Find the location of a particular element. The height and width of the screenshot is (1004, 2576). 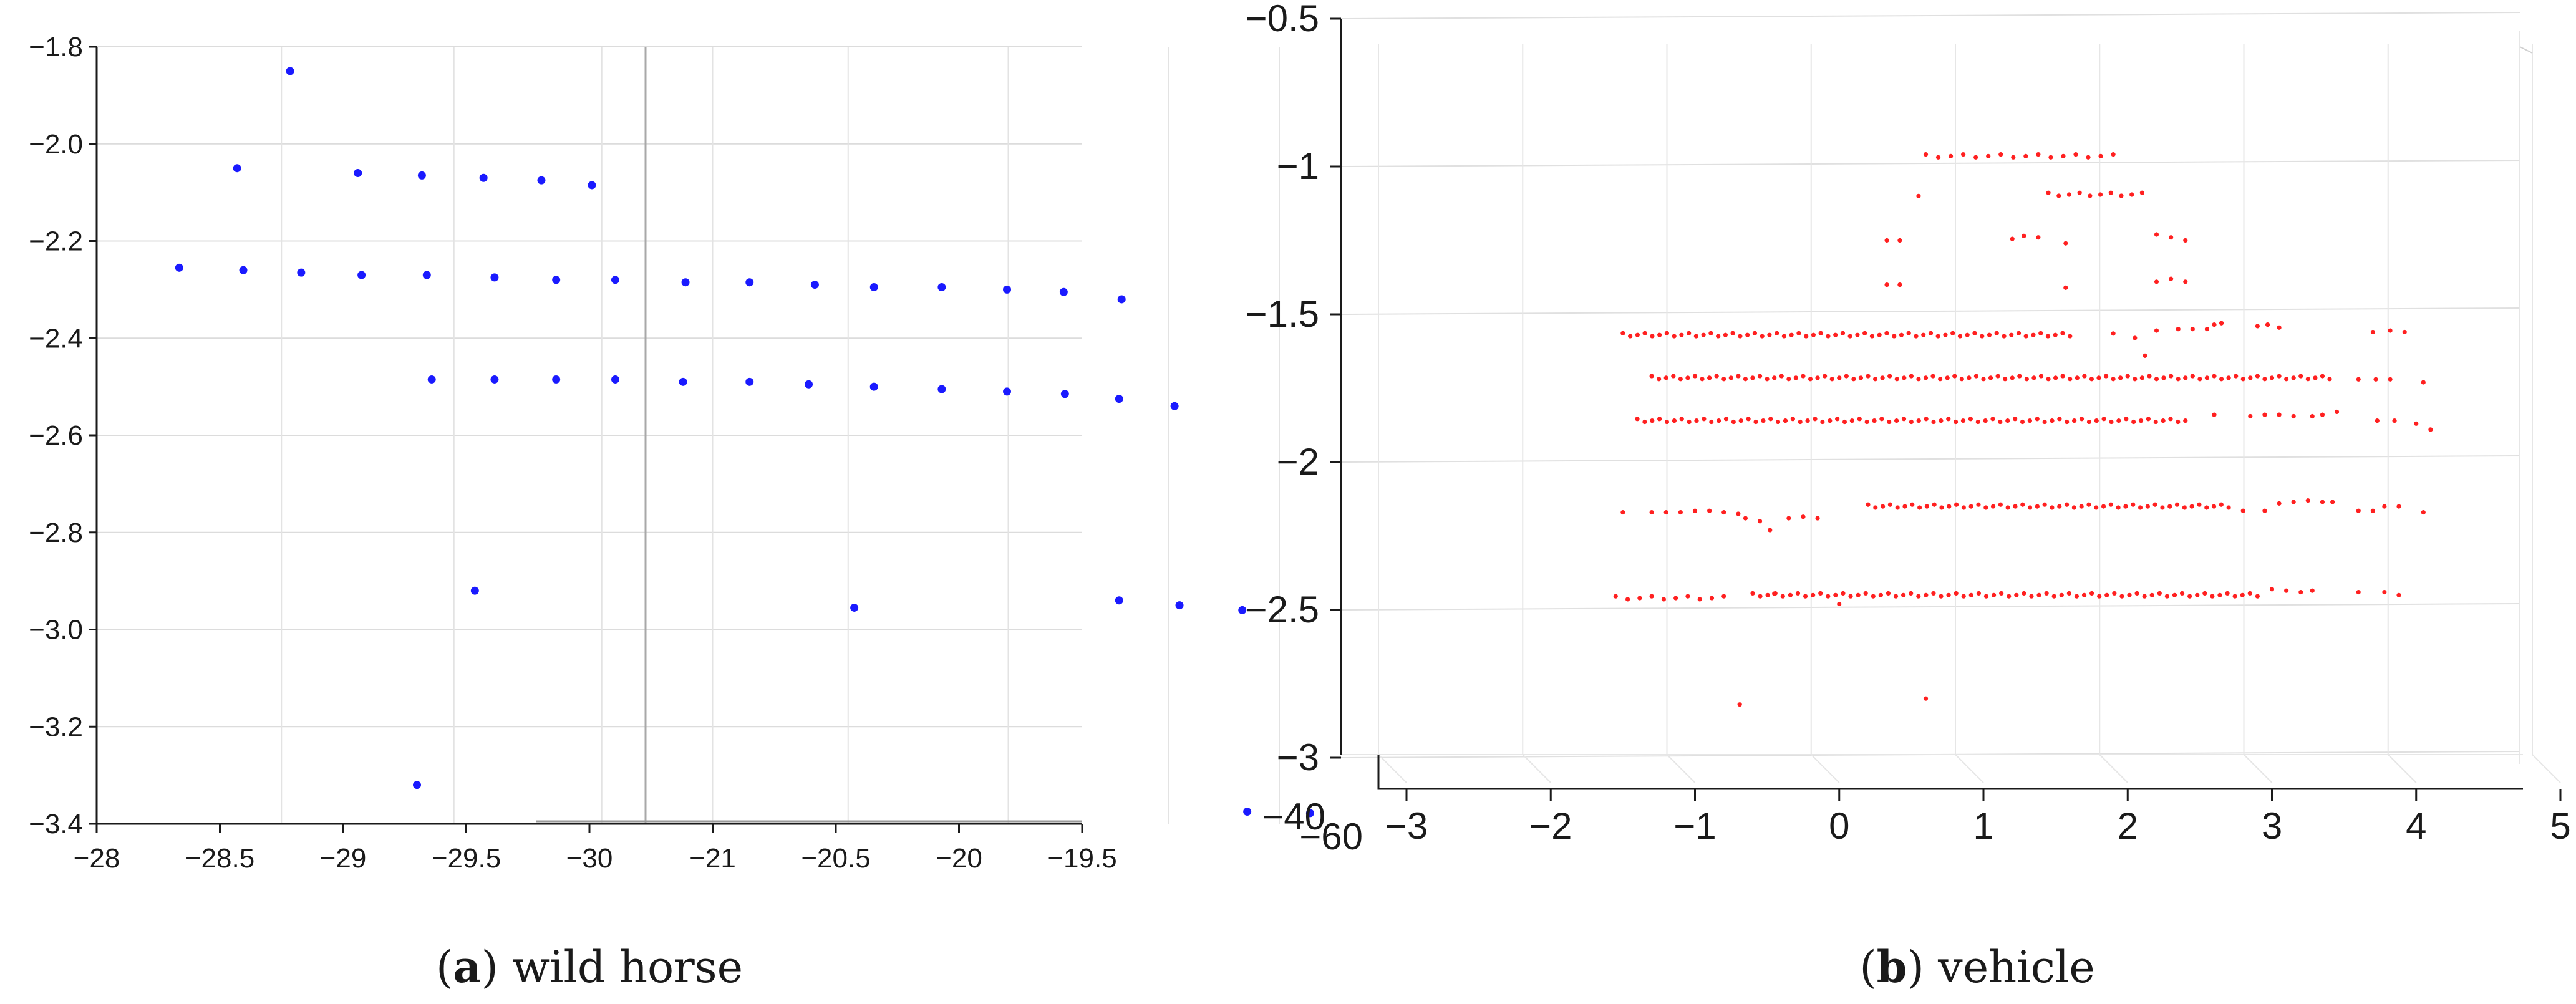

panel-b-caption-letter: b is located at coordinates (1892, 967).